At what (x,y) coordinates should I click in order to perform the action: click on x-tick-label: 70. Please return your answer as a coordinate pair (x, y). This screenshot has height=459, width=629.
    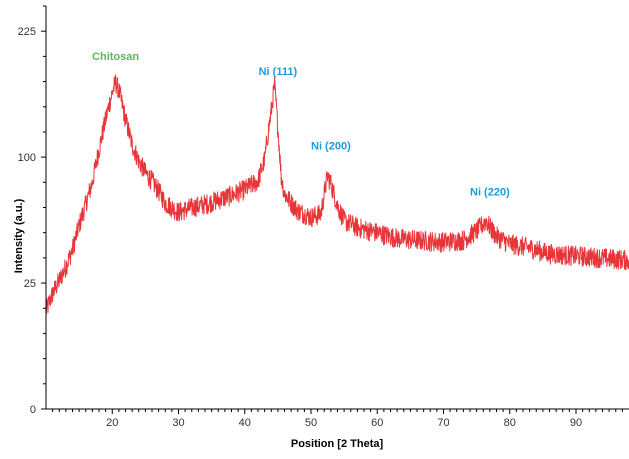
    Looking at the image, I should click on (443, 423).